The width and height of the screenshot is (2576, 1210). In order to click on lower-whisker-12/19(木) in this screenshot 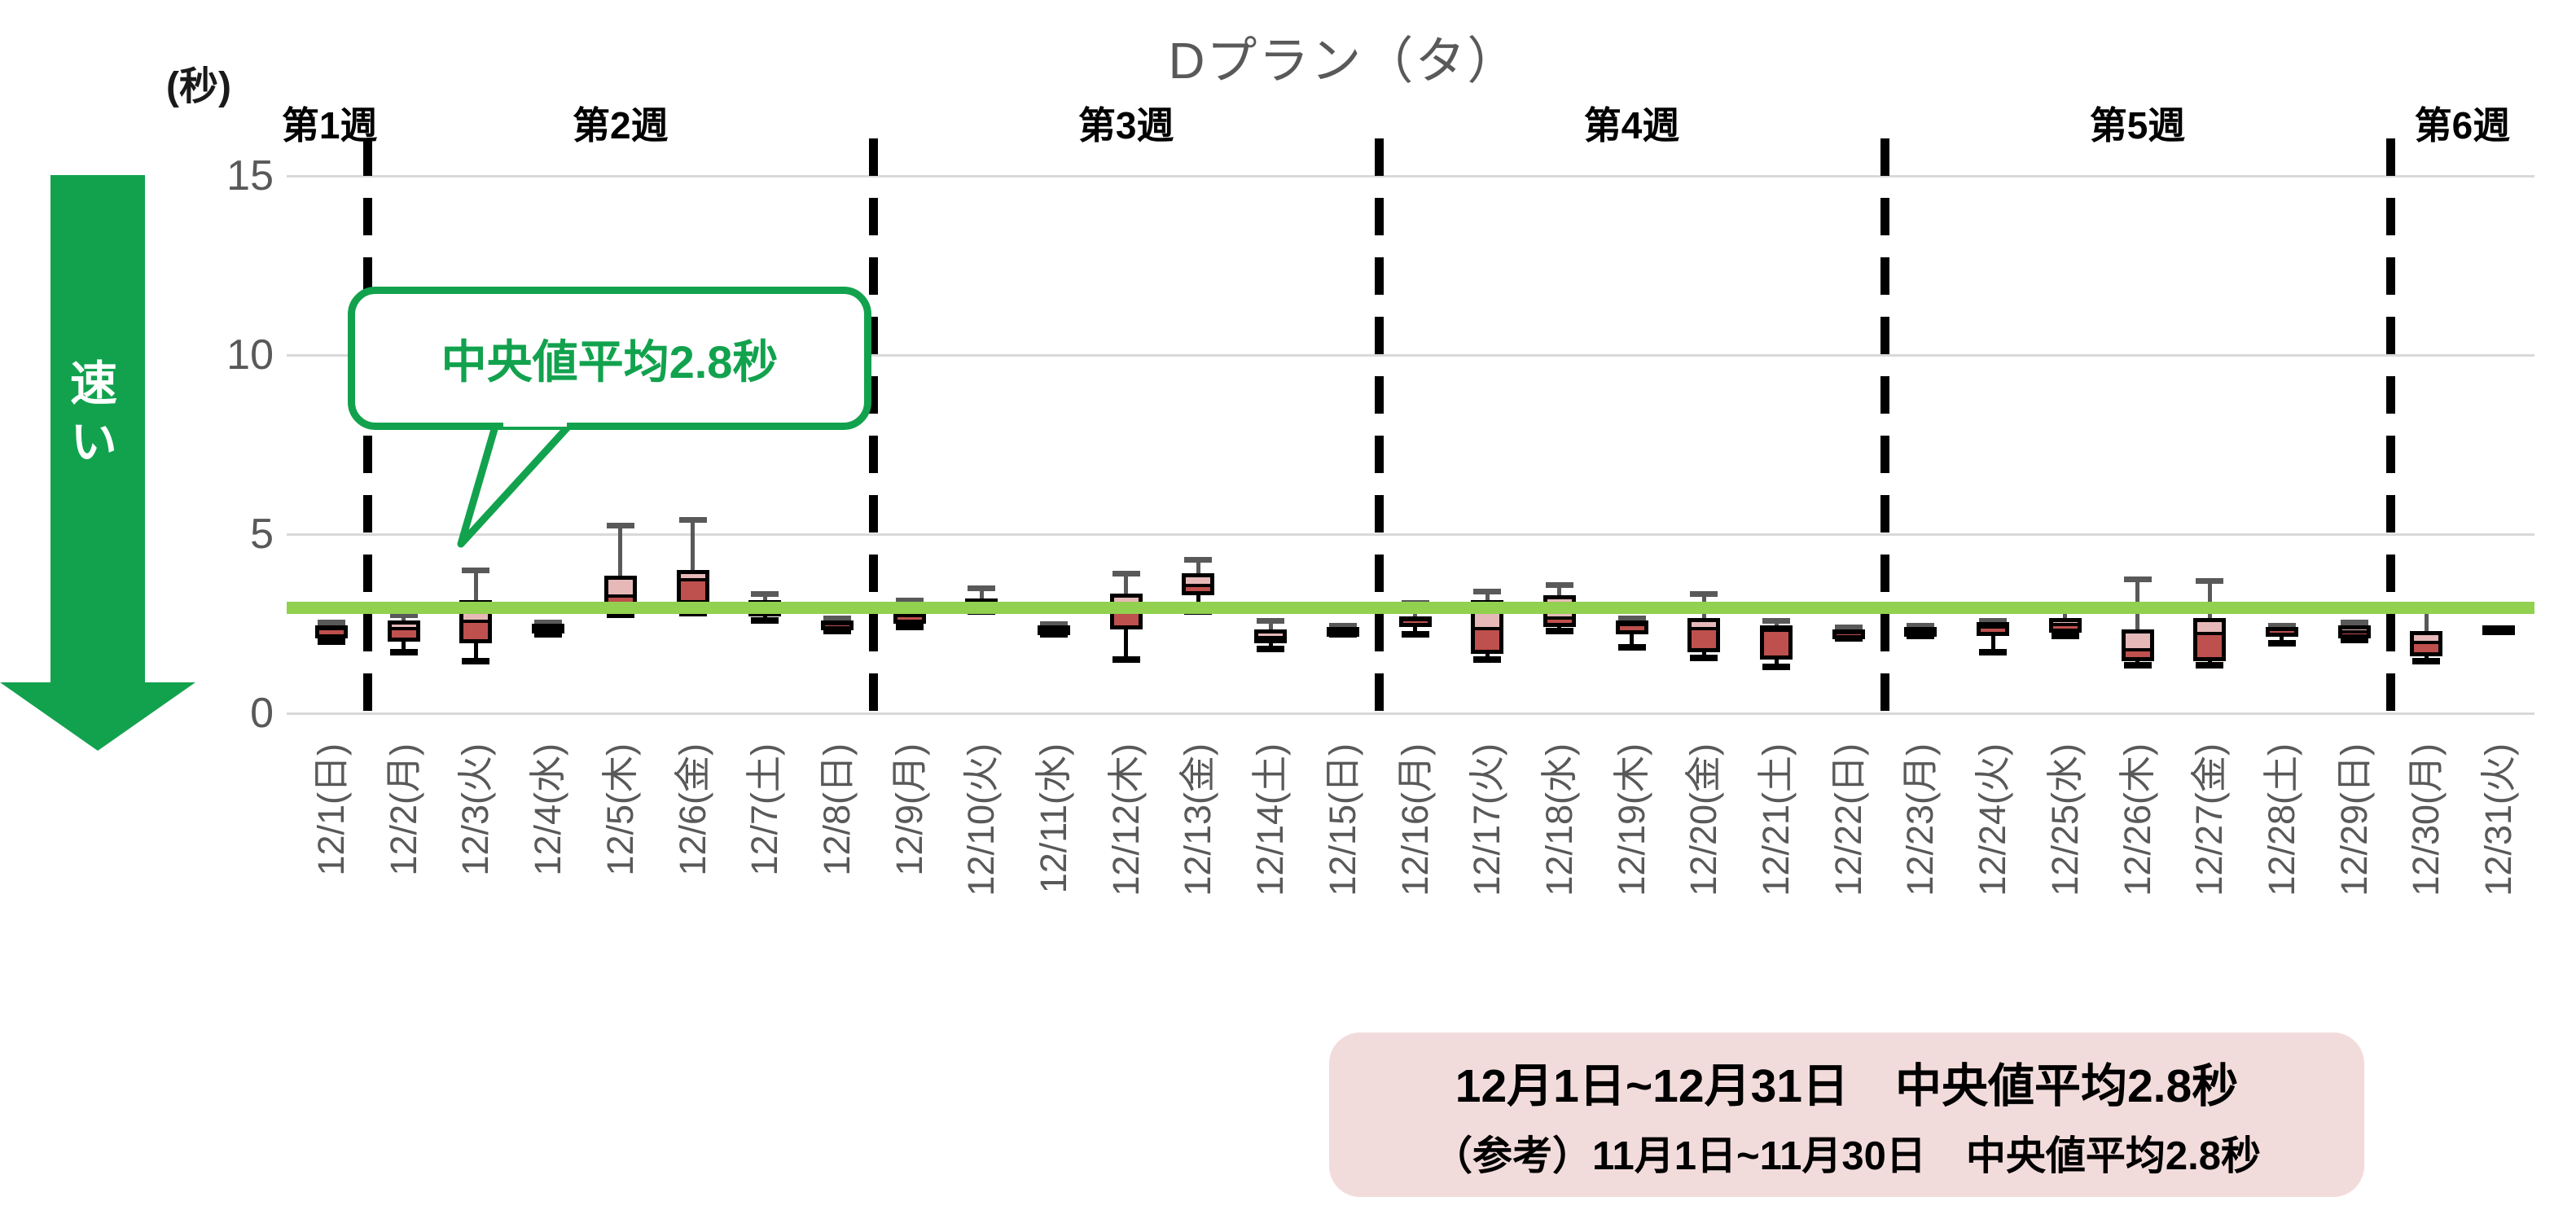, I will do `click(1632, 640)`.